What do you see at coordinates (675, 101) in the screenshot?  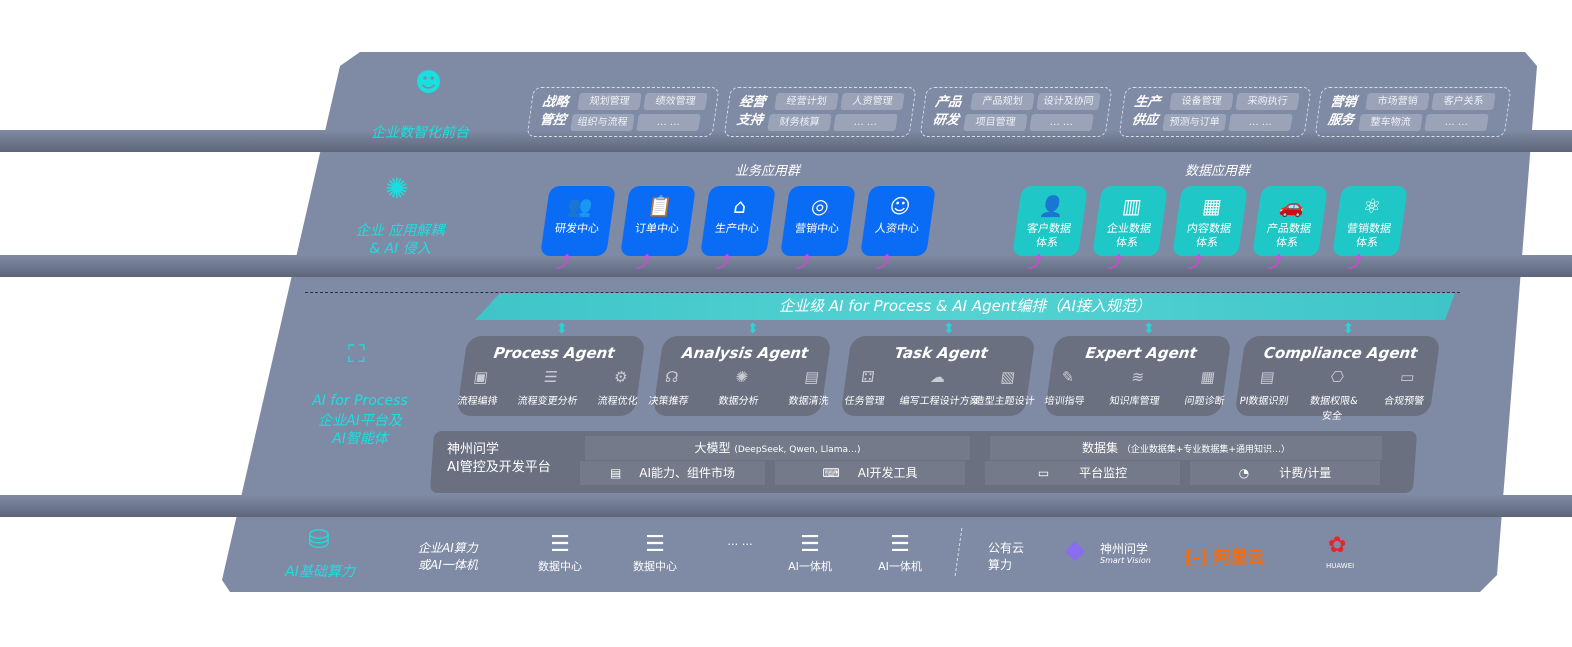 I see `module-item: 绩效管理` at bounding box center [675, 101].